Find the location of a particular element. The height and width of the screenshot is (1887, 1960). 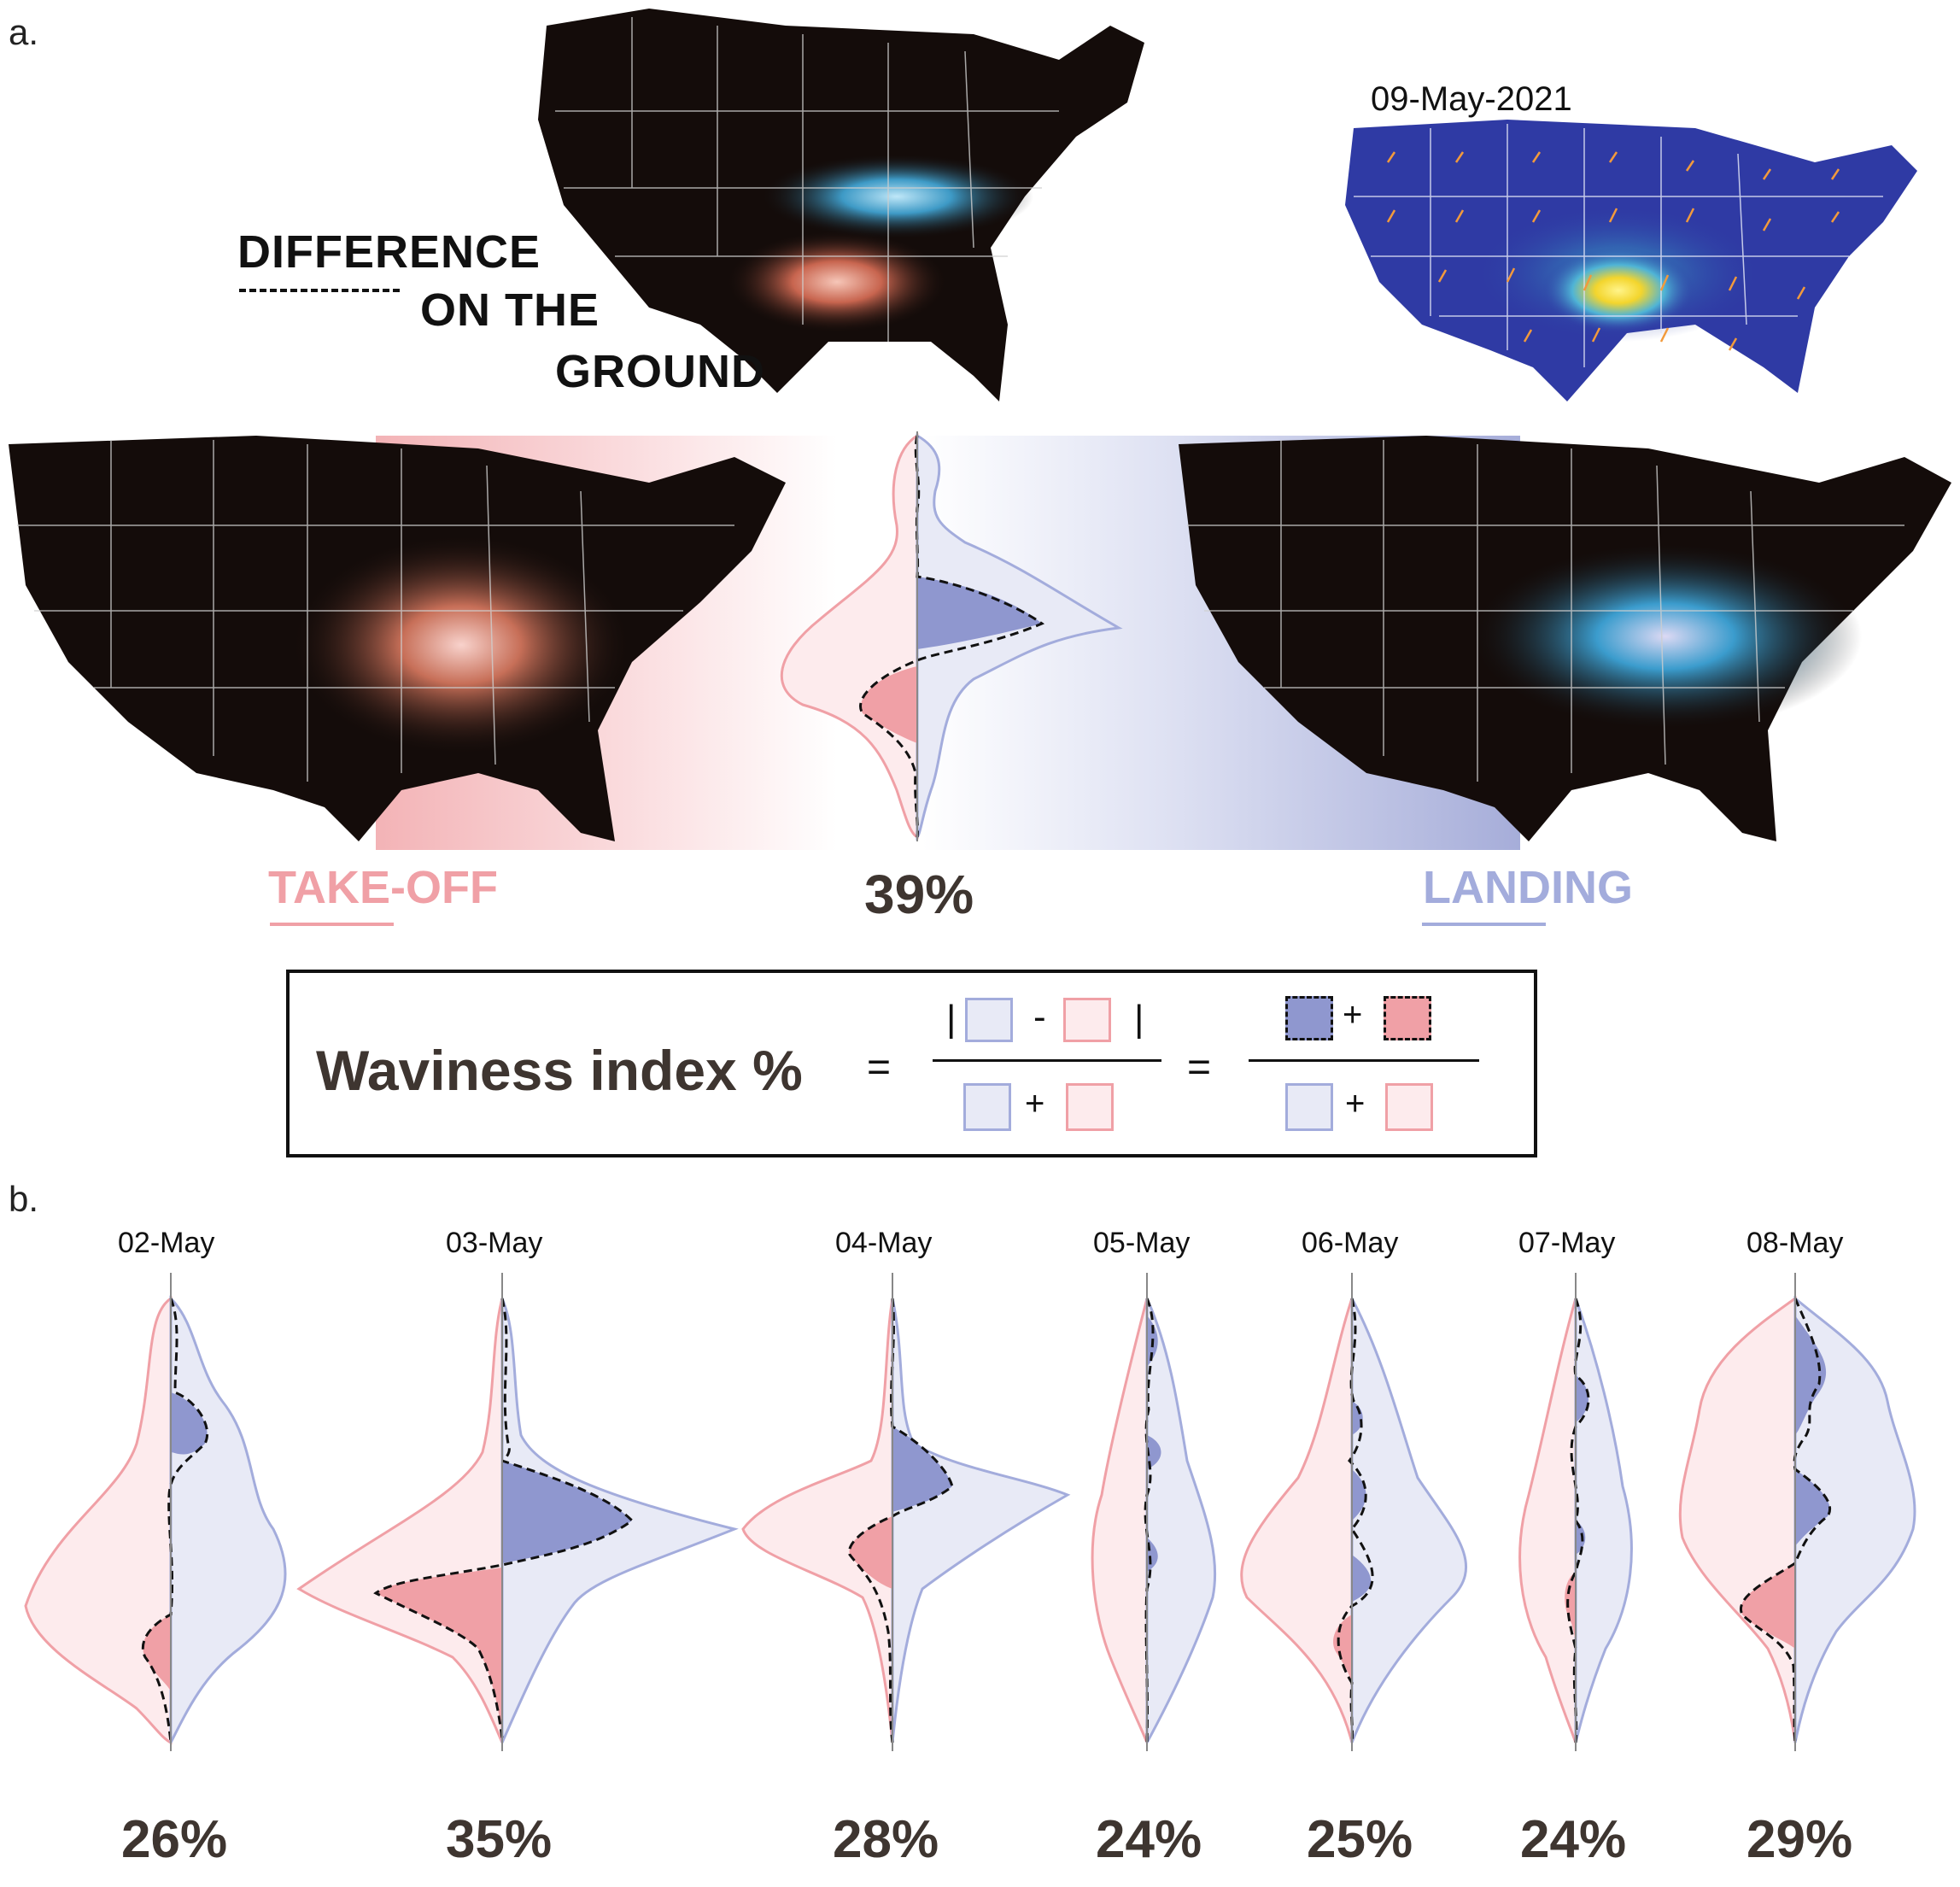

takeoff-map is located at coordinates (397, 638).